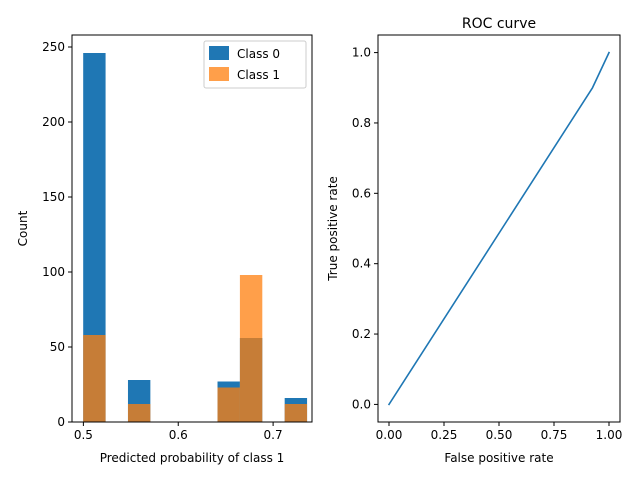 Image resolution: width=640 pixels, height=480 pixels. What do you see at coordinates (53, 197) in the screenshot?
I see `histogram-y-tick-label: 150` at bounding box center [53, 197].